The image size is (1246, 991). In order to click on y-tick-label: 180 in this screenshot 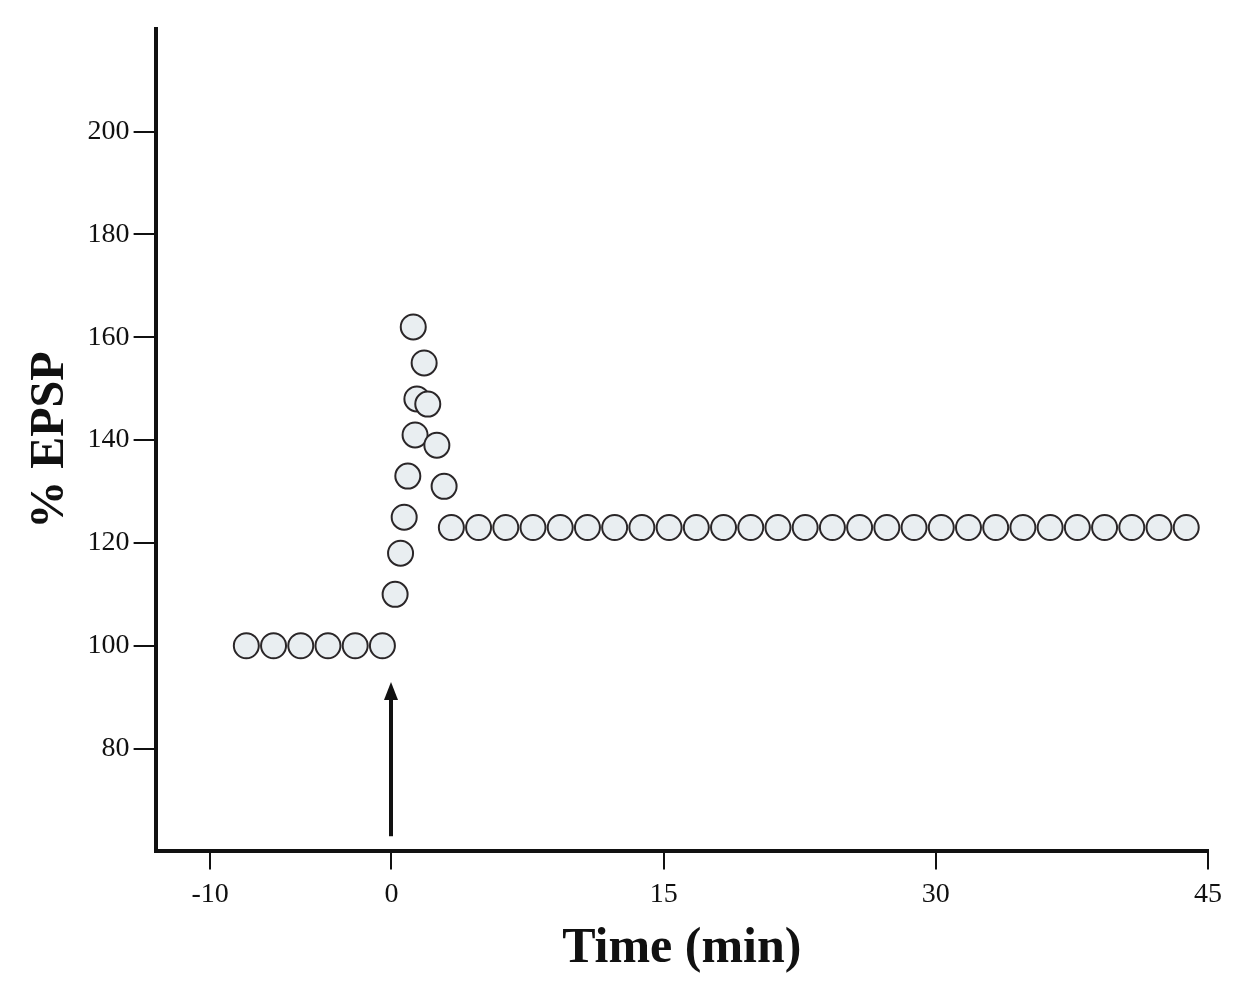, I will do `click(108, 232)`.